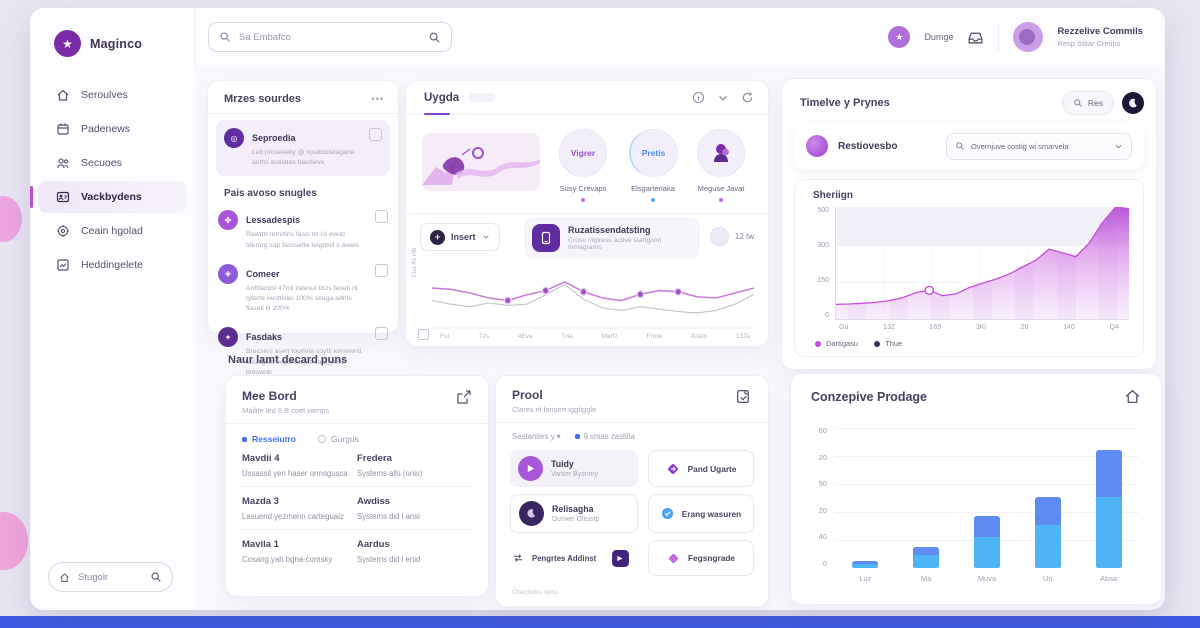  I want to click on tab-ghost, so click(482, 97).